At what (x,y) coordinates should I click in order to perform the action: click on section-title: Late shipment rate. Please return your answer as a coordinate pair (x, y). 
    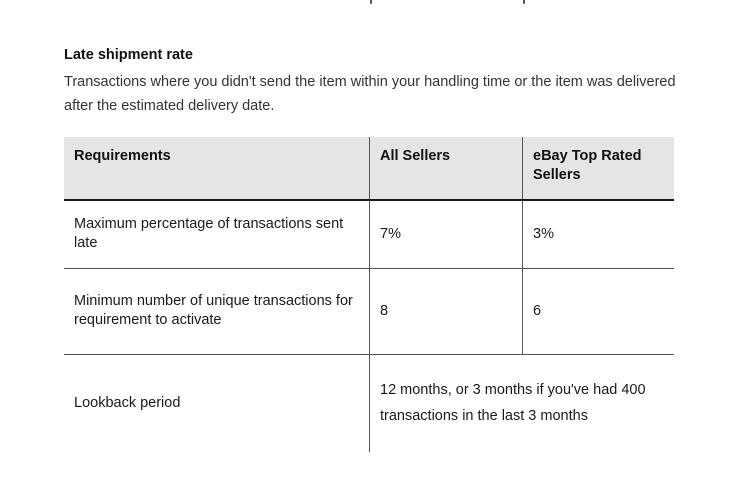
    Looking at the image, I should click on (128, 55).